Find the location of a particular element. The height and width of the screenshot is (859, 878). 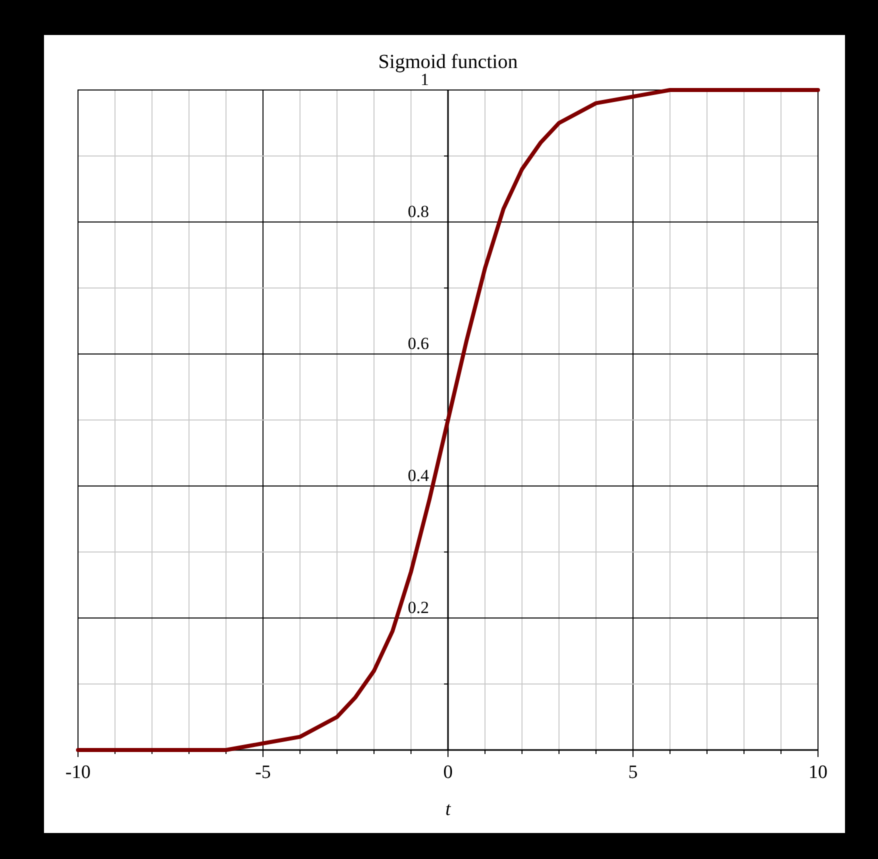

chart-title: Sigmoid function is located at coordinates (448, 62).